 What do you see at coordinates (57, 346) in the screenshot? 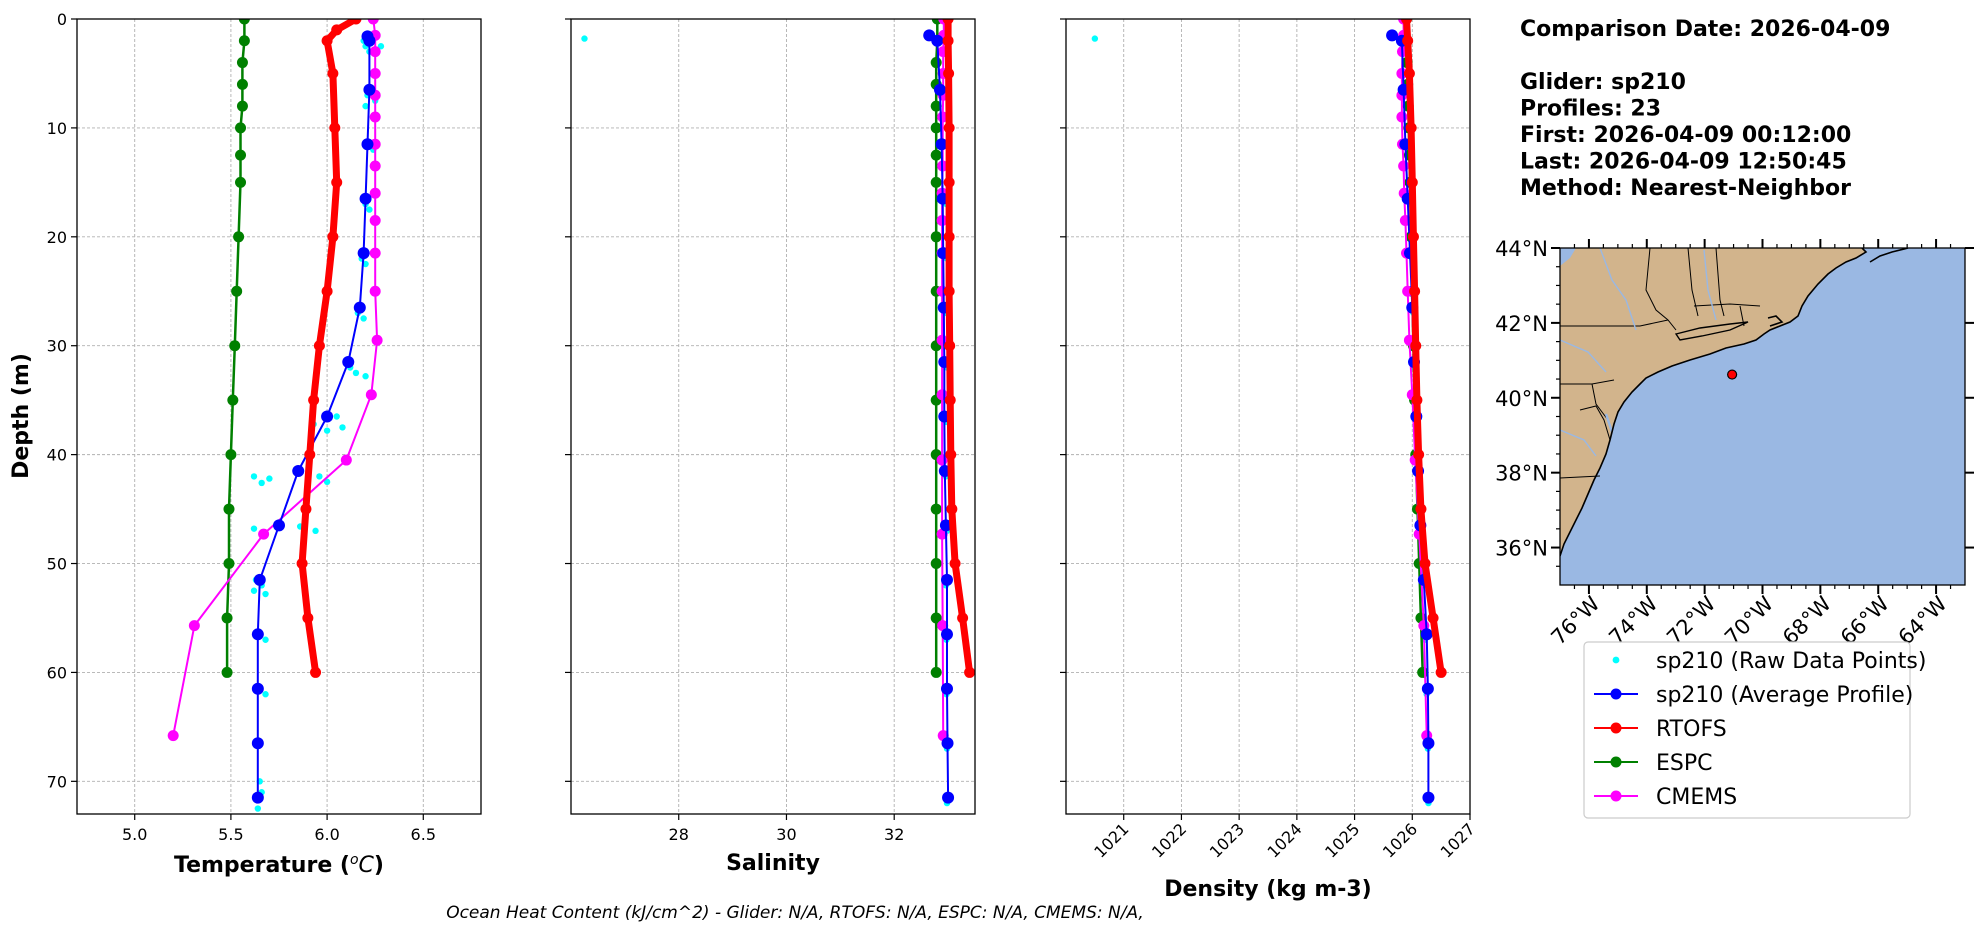
I see `depth-tick-label: 30` at bounding box center [57, 346].